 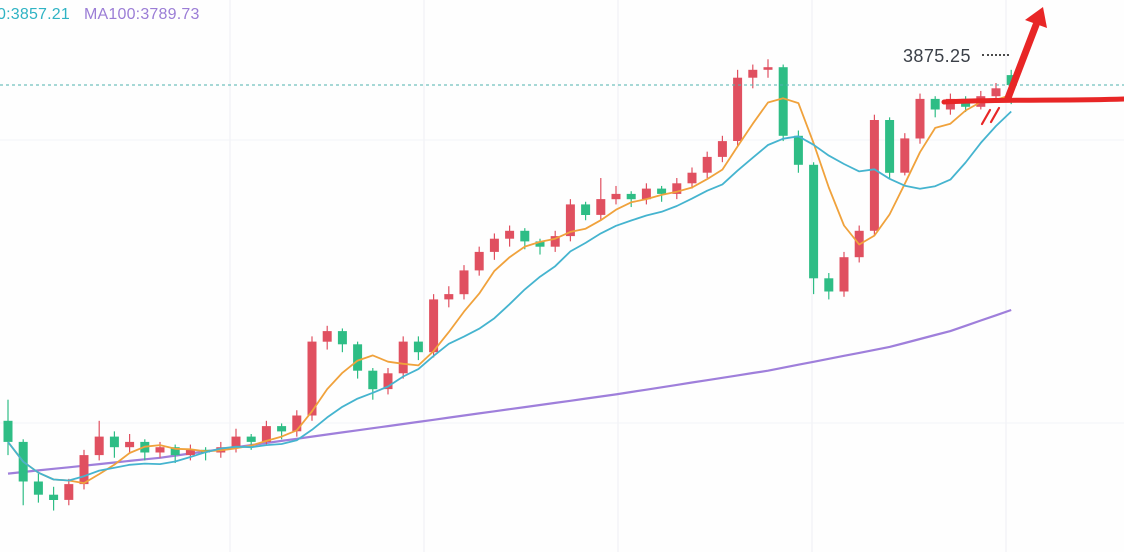 What do you see at coordinates (995, 55) in the screenshot?
I see `price-label-leader-dots` at bounding box center [995, 55].